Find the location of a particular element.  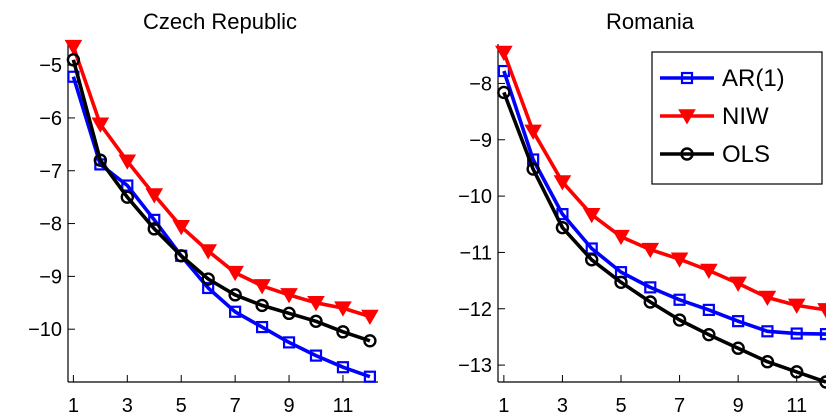

chart-title-czech-republic: Czech Republic is located at coordinates (220, 21).